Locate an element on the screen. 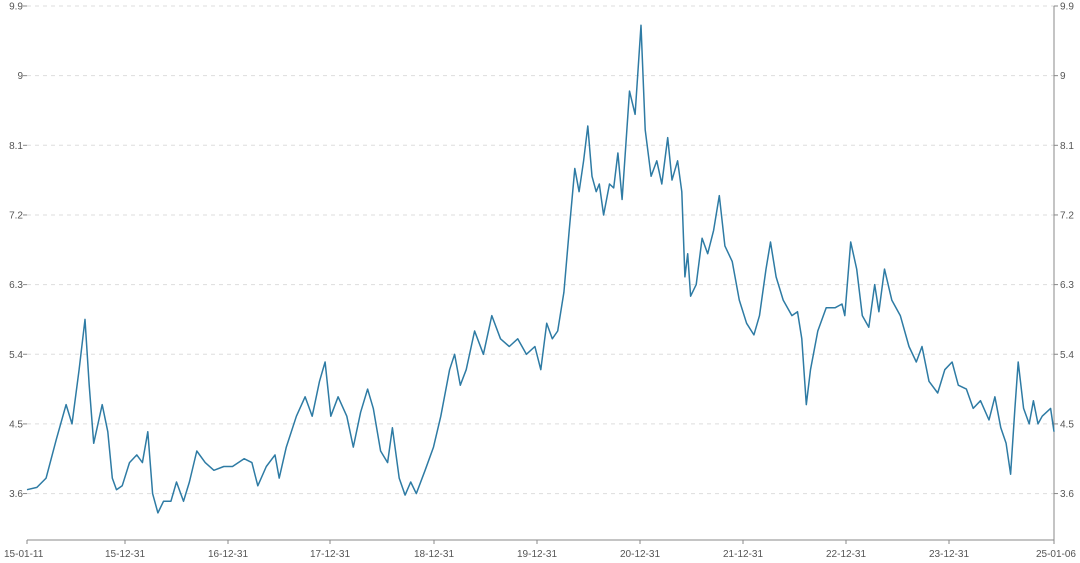 The height and width of the screenshot is (563, 1080). y-tick-label-left: 3.6 is located at coordinates (16, 494).